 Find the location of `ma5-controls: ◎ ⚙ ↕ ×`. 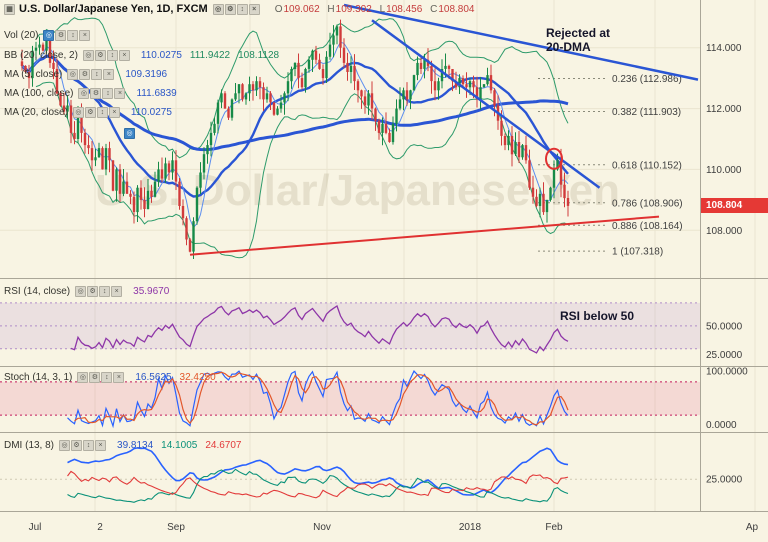

ma5-controls: ◎ ⚙ ↕ × is located at coordinates (91, 74).